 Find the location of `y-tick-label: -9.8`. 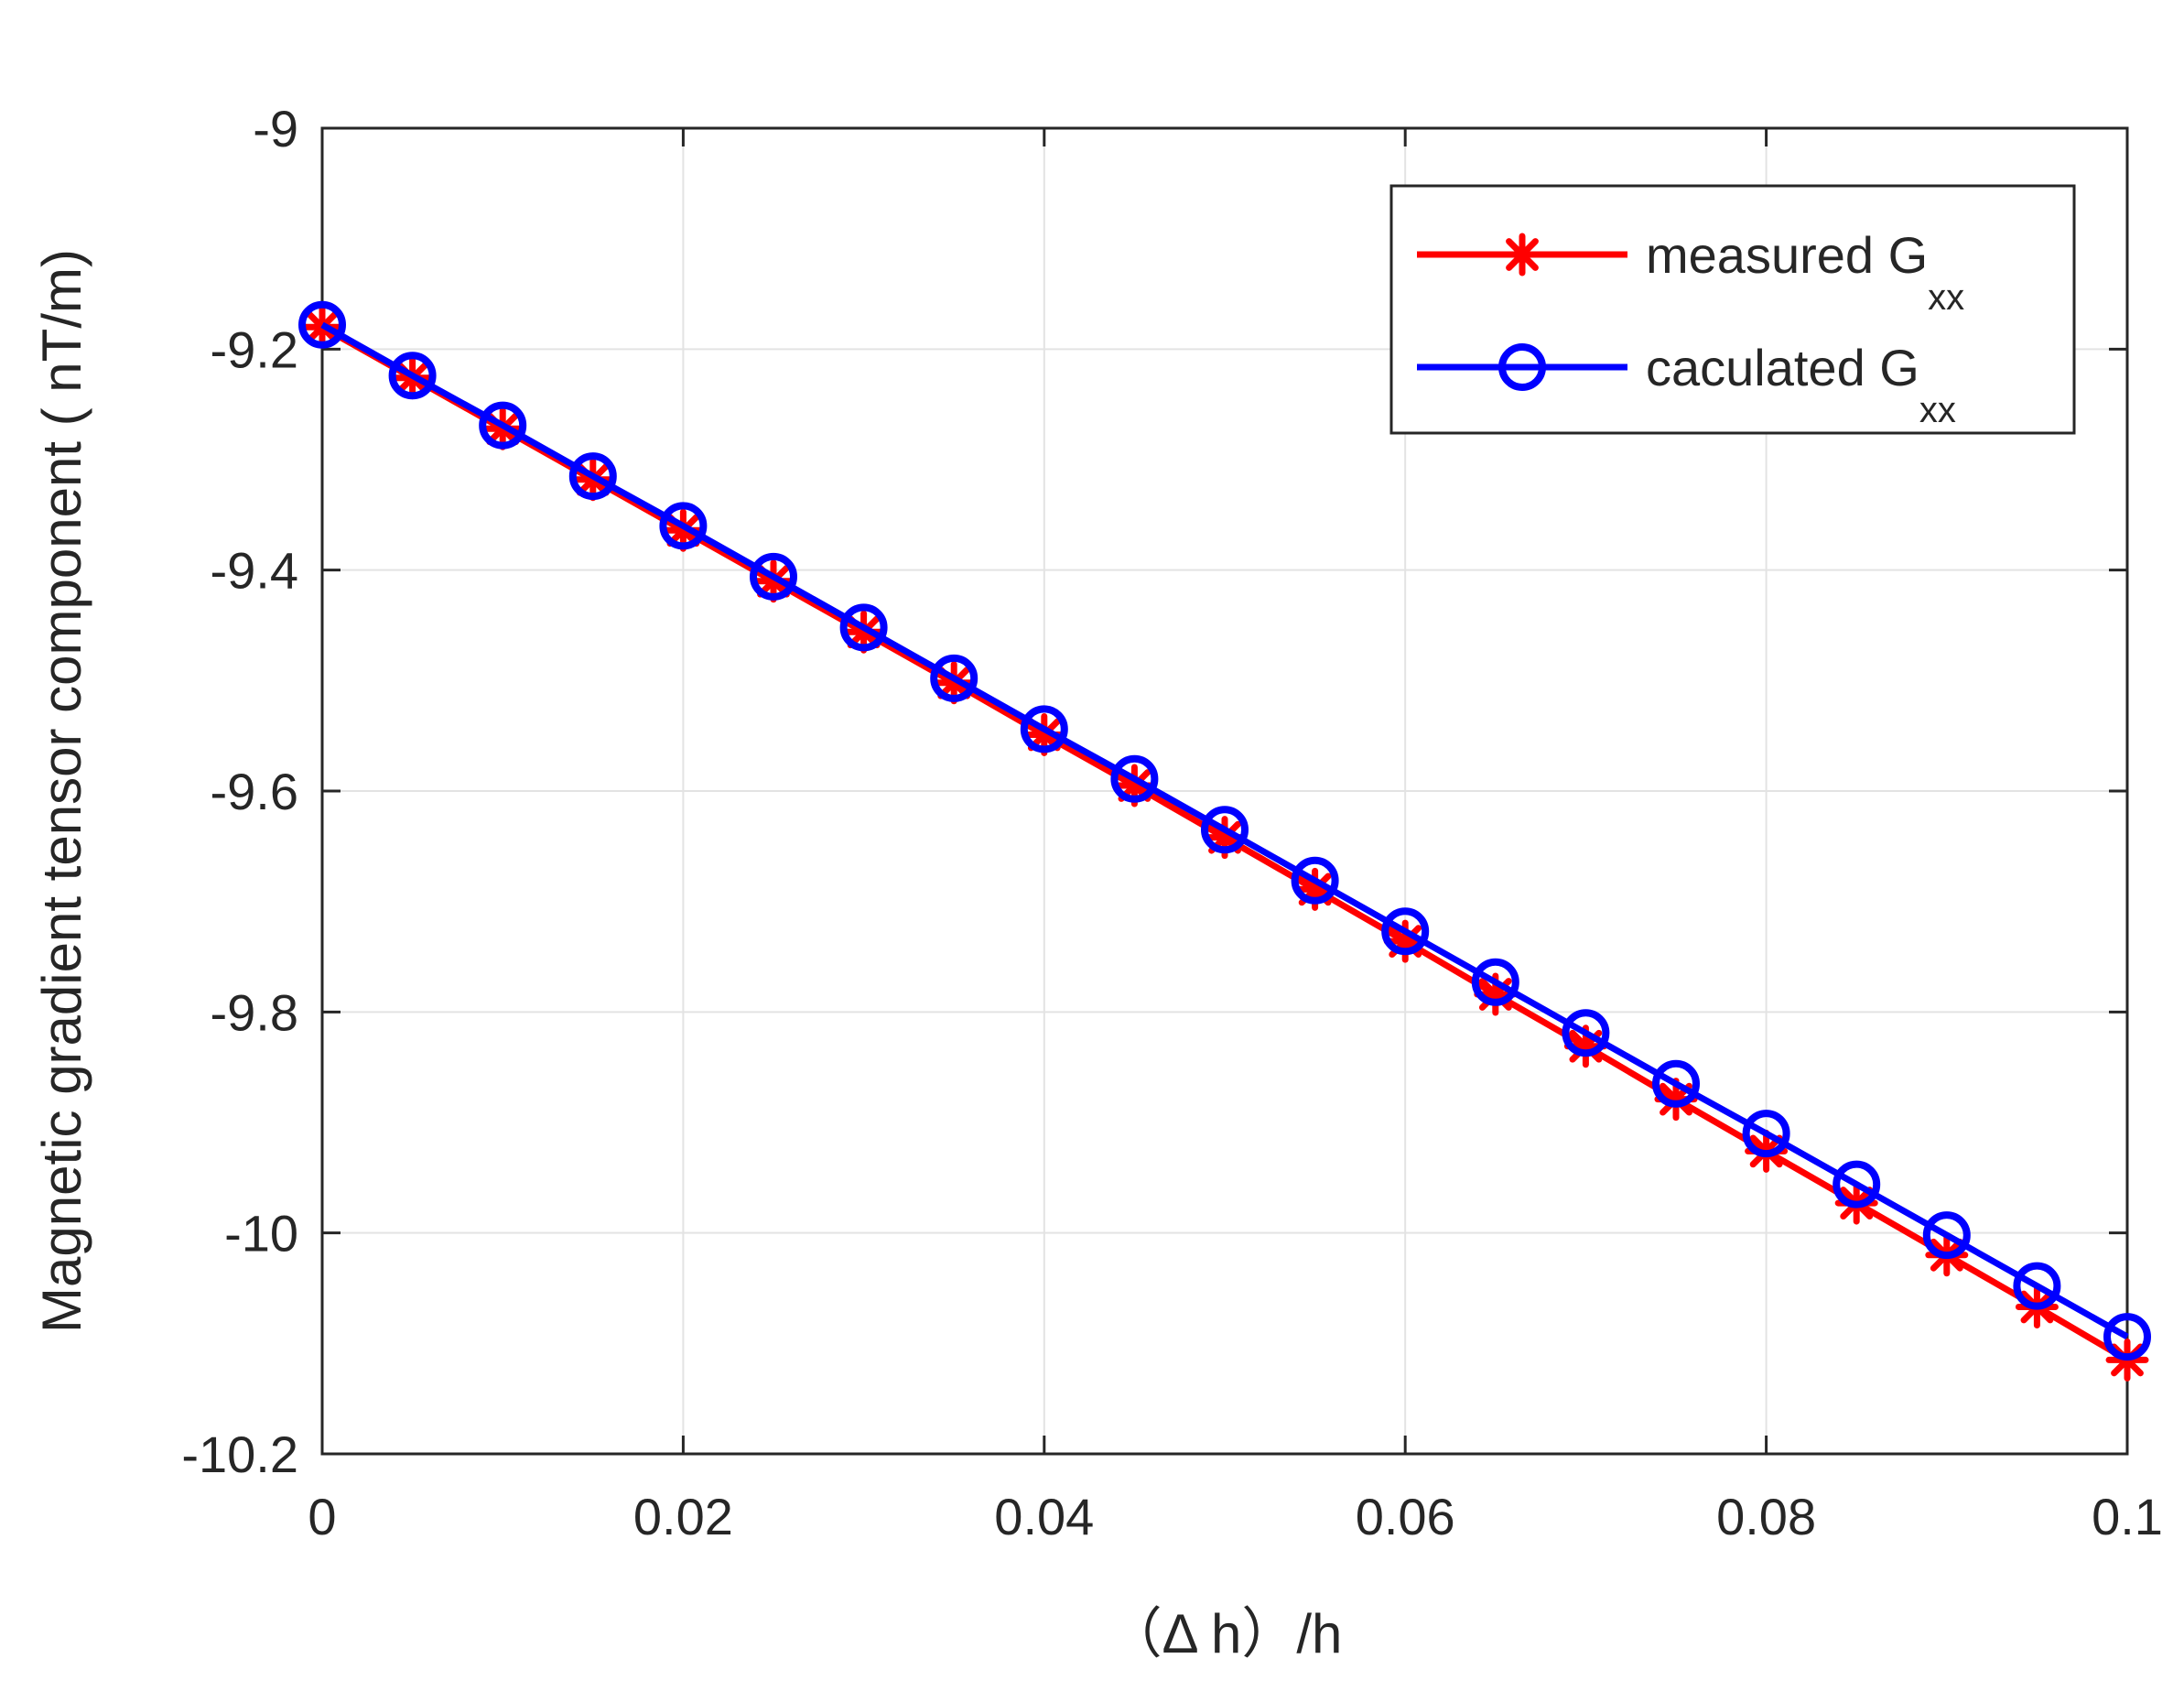

y-tick-label: -9.8 is located at coordinates (255, 1012).